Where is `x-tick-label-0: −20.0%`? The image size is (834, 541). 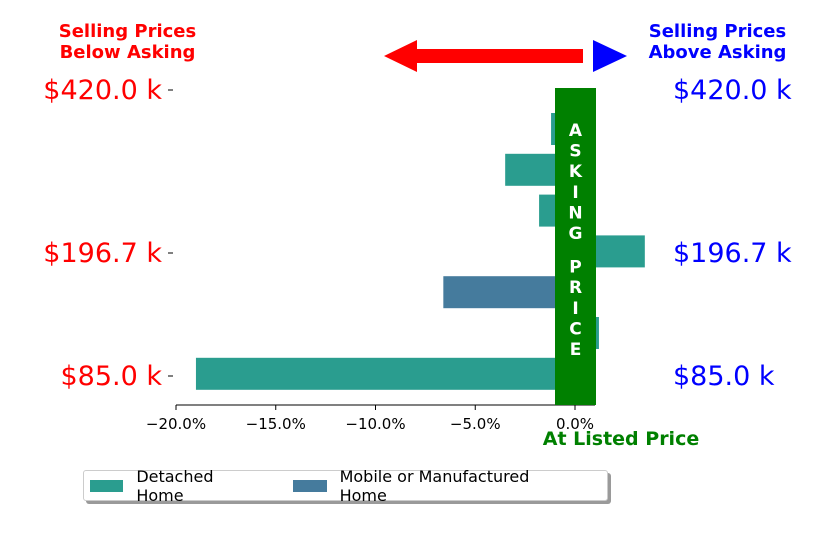
x-tick-label-0: −20.0% is located at coordinates (176, 424).